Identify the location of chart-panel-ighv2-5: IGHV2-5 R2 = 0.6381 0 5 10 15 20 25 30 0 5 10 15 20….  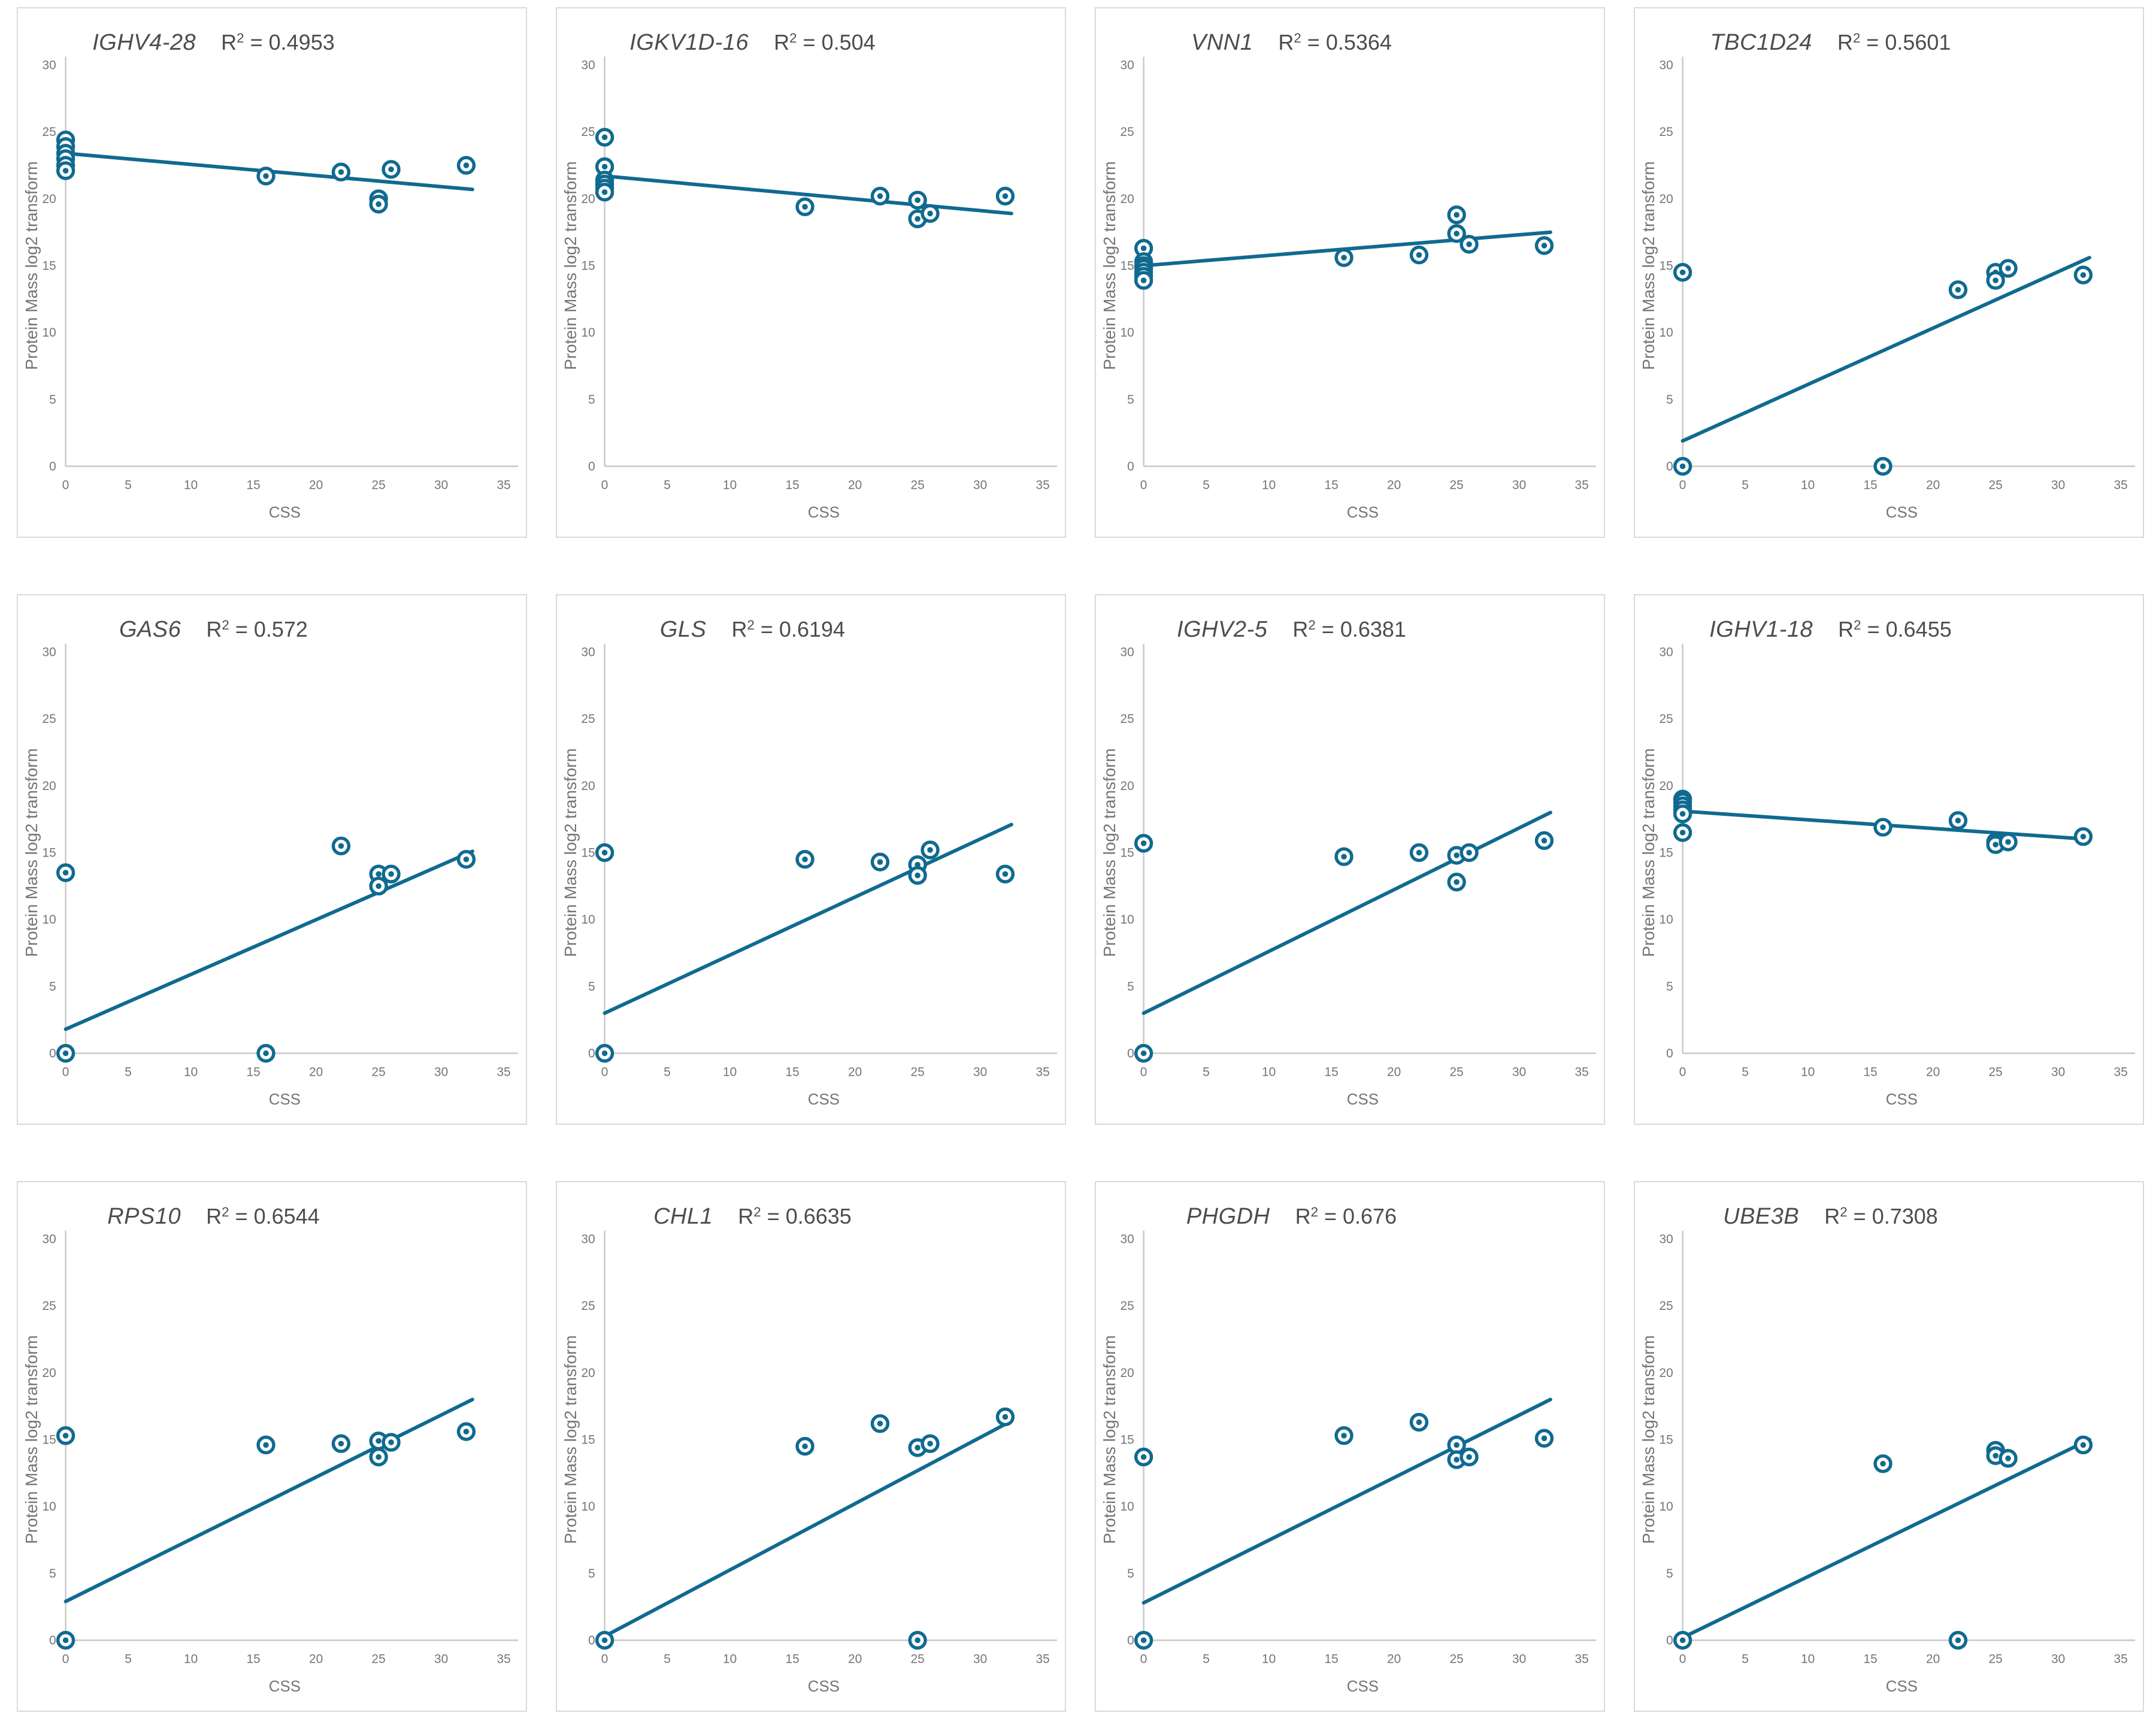
(1350, 859).